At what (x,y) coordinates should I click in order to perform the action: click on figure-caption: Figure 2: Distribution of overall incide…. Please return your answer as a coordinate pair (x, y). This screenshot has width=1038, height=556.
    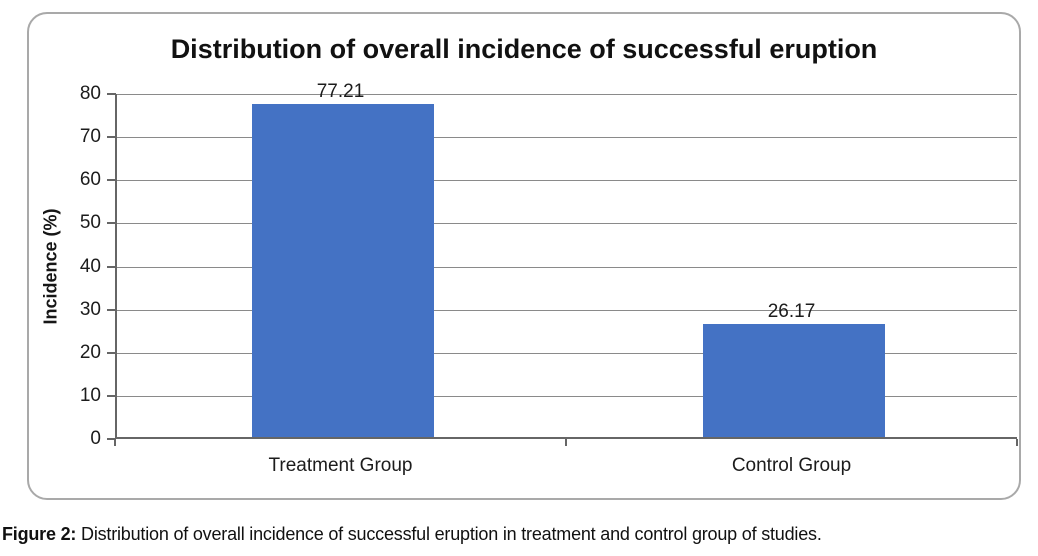
    Looking at the image, I should click on (519, 534).